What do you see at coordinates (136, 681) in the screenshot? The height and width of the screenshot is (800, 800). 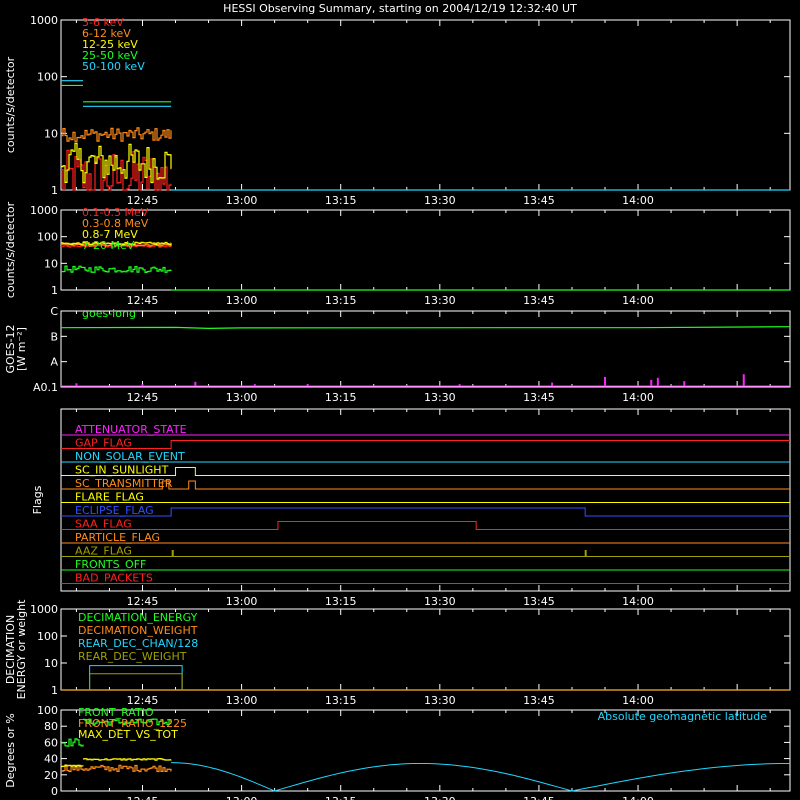 I see `series-rear-dec-weight` at bounding box center [136, 681].